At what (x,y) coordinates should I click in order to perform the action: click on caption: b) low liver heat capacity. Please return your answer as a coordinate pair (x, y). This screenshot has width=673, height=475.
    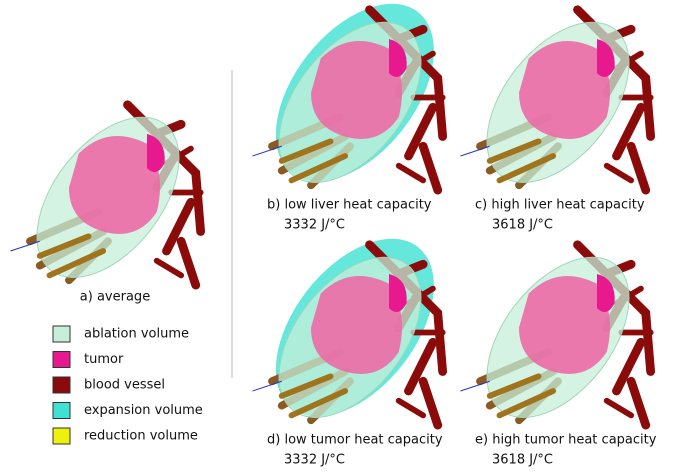
    Looking at the image, I should click on (349, 205).